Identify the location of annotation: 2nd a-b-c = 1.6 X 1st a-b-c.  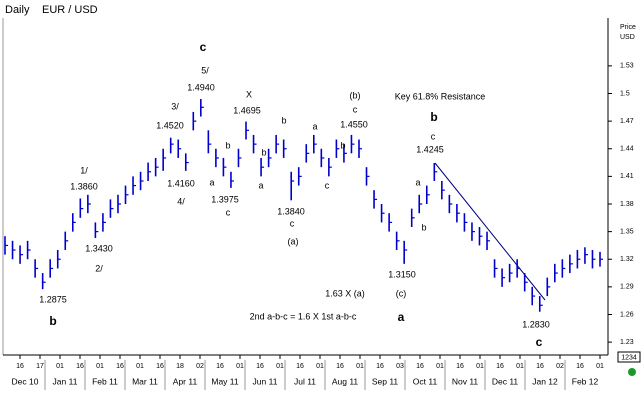
(303, 316).